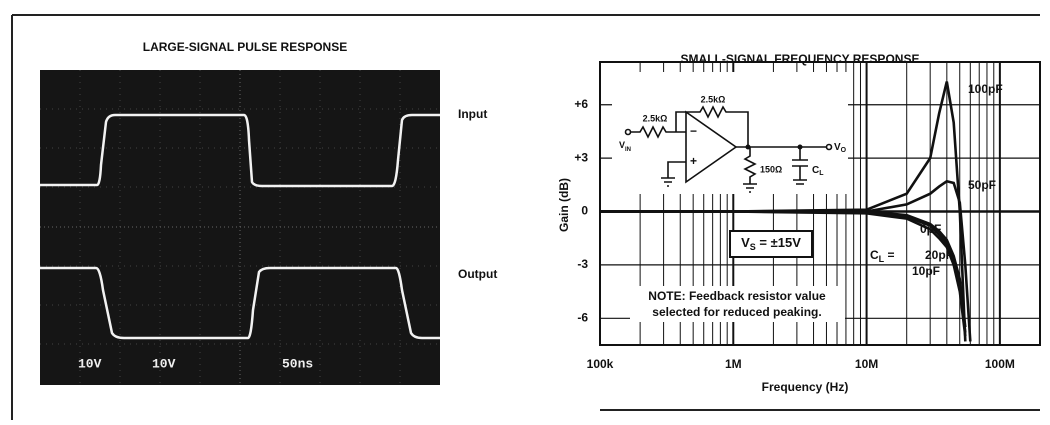 The width and height of the screenshot is (1050, 425). I want to click on y-tick-label: -3, so click(582, 264).